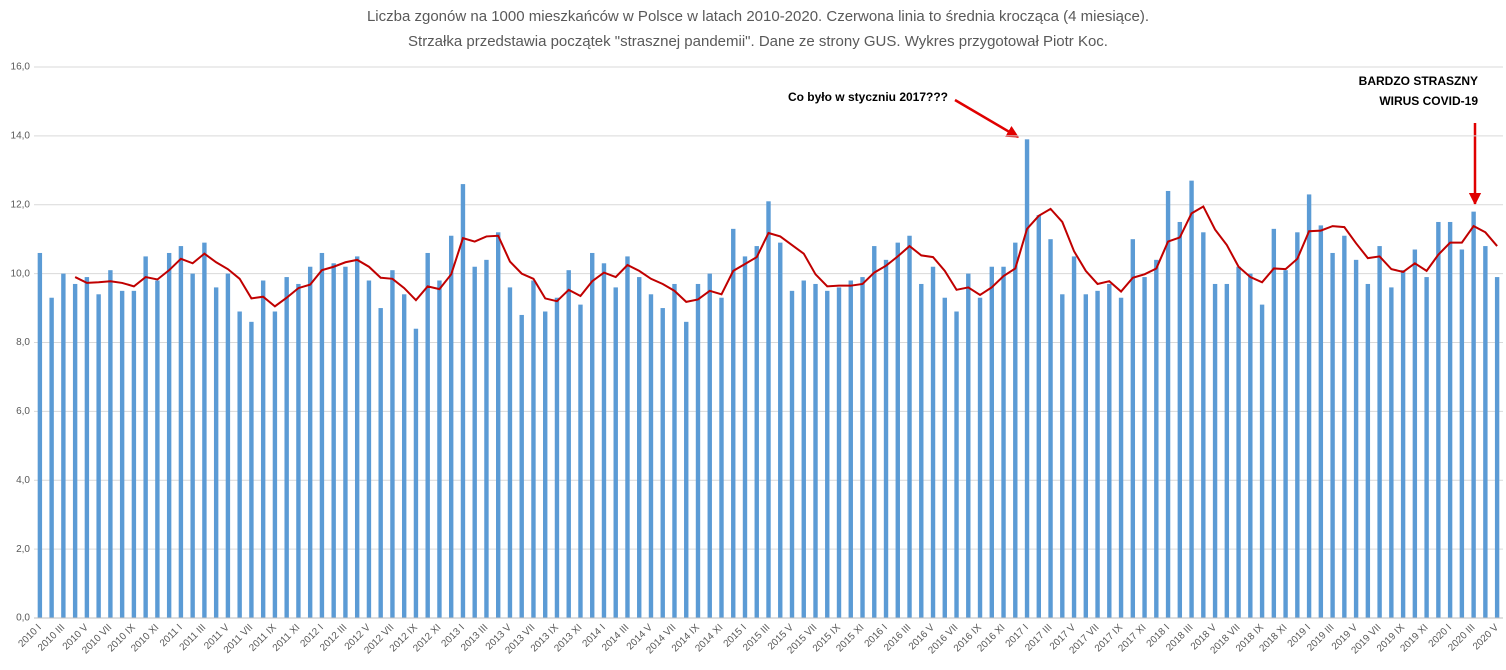 The height and width of the screenshot is (670, 1506). What do you see at coordinates (21, 204) in the screenshot?
I see `y-tick-label: 12,0` at bounding box center [21, 204].